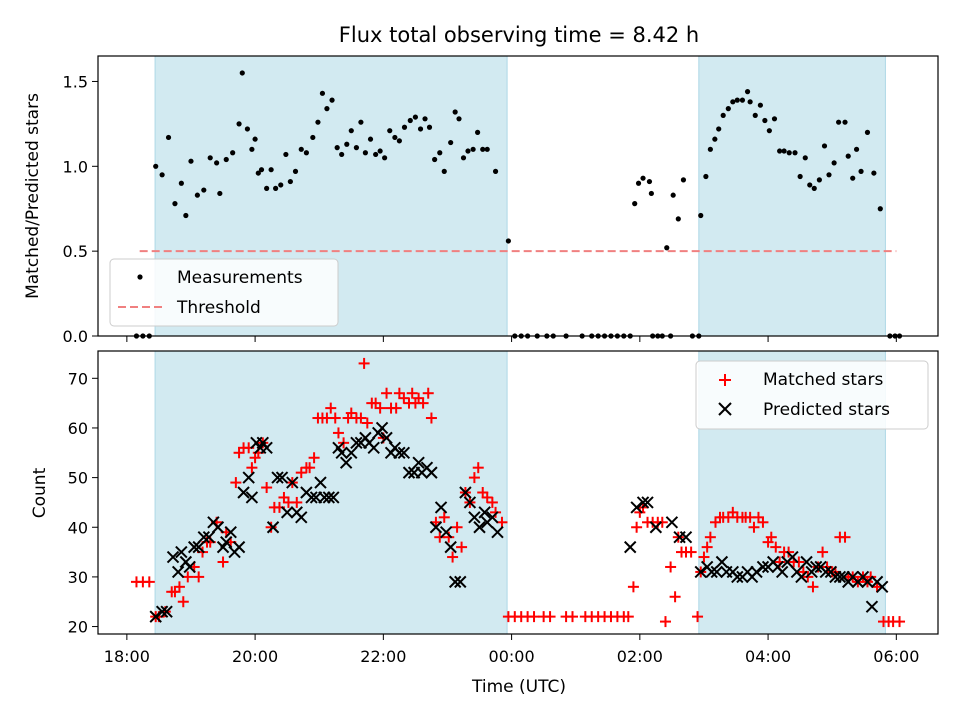 Image resolution: width=960 pixels, height=720 pixels. I want to click on count-y-axis-label: Count, so click(40, 492).